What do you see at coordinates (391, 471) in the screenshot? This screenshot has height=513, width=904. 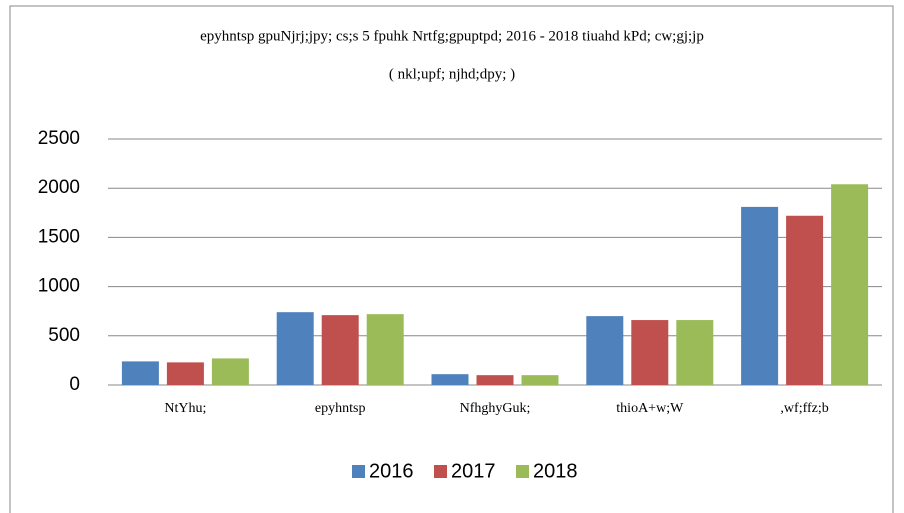 I see `legend-label: 2016` at bounding box center [391, 471].